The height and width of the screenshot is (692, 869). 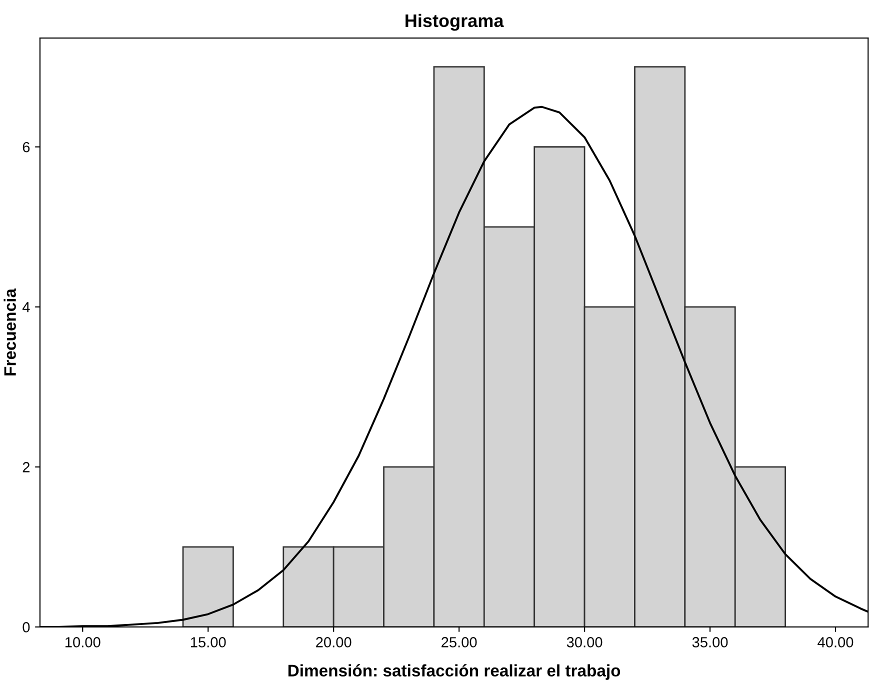 I want to click on x-tick-label: 30.00, so click(x=584, y=642).